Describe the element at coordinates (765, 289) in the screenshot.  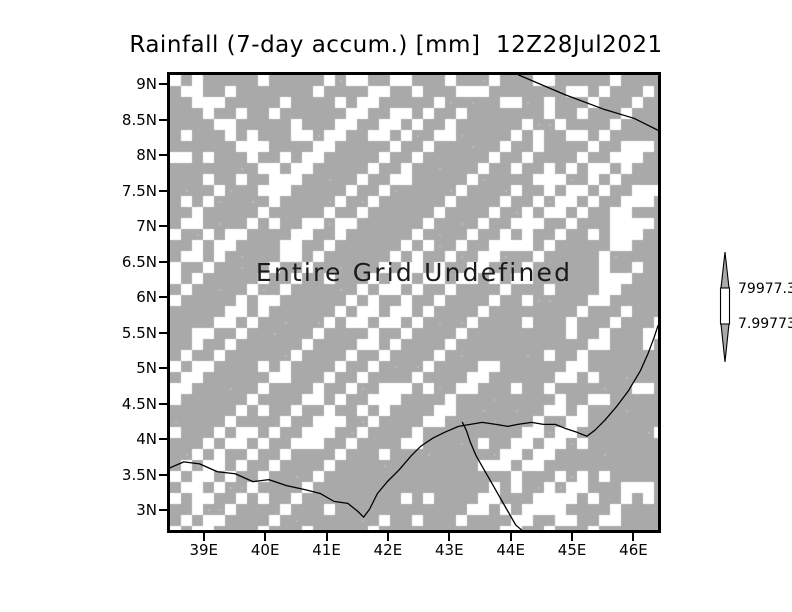
I see `colorbar-high-label: 79977.3` at that location.